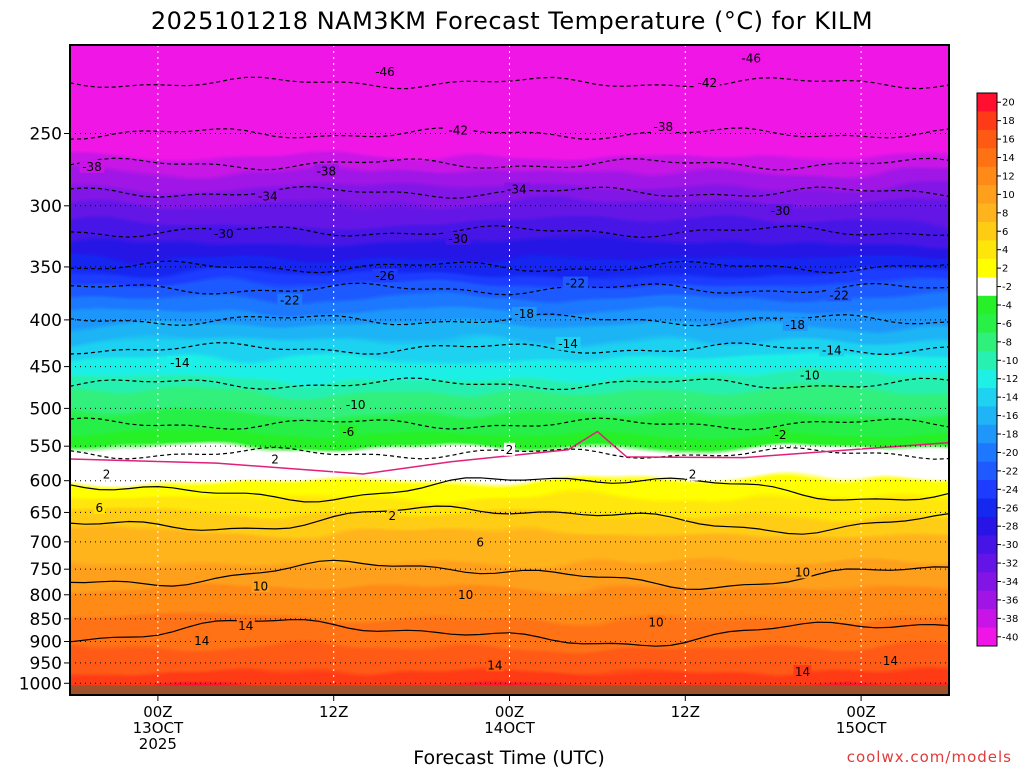 The image size is (1024, 768). What do you see at coordinates (46, 570) in the screenshot?
I see `y-tick-label: 750` at bounding box center [46, 570].